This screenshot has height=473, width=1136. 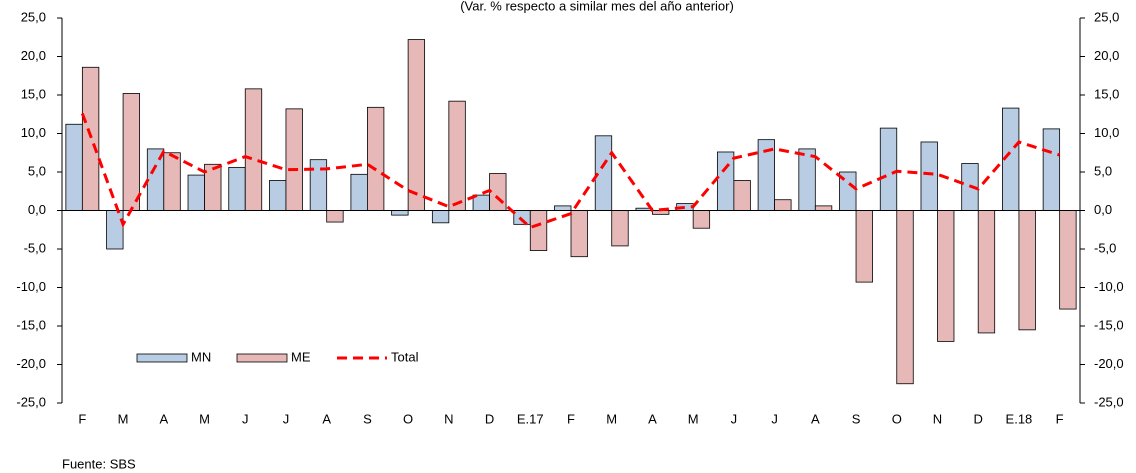 I want to click on y-tick-label: 20,0, so click(x=33, y=55).